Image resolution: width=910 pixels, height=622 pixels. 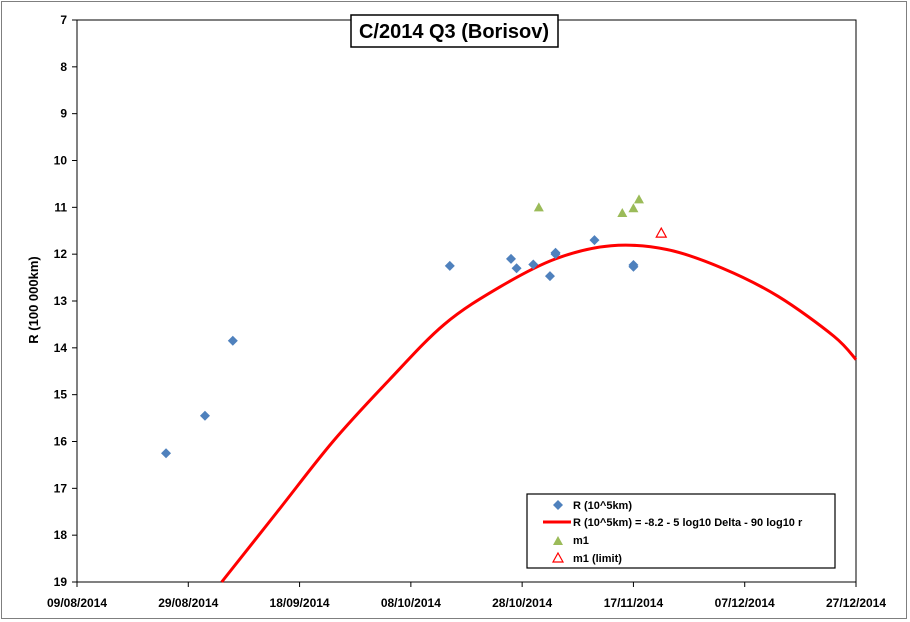 I want to click on chart-title: C/2014 Q3 (Borisov), so click(x=454, y=32).